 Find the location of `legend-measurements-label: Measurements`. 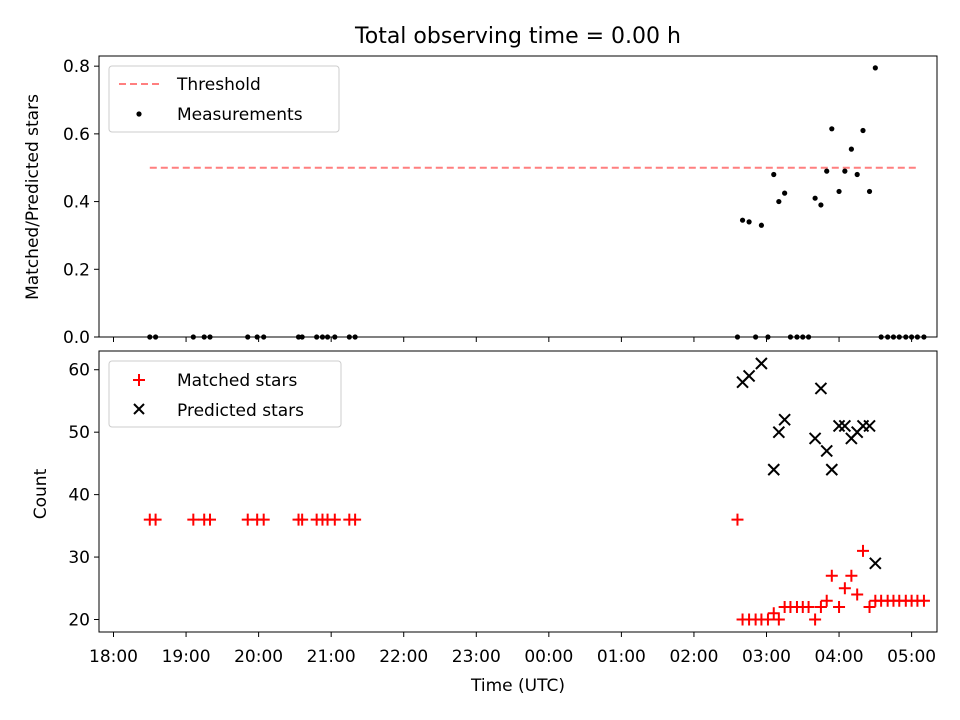

legend-measurements-label: Measurements is located at coordinates (240, 115).